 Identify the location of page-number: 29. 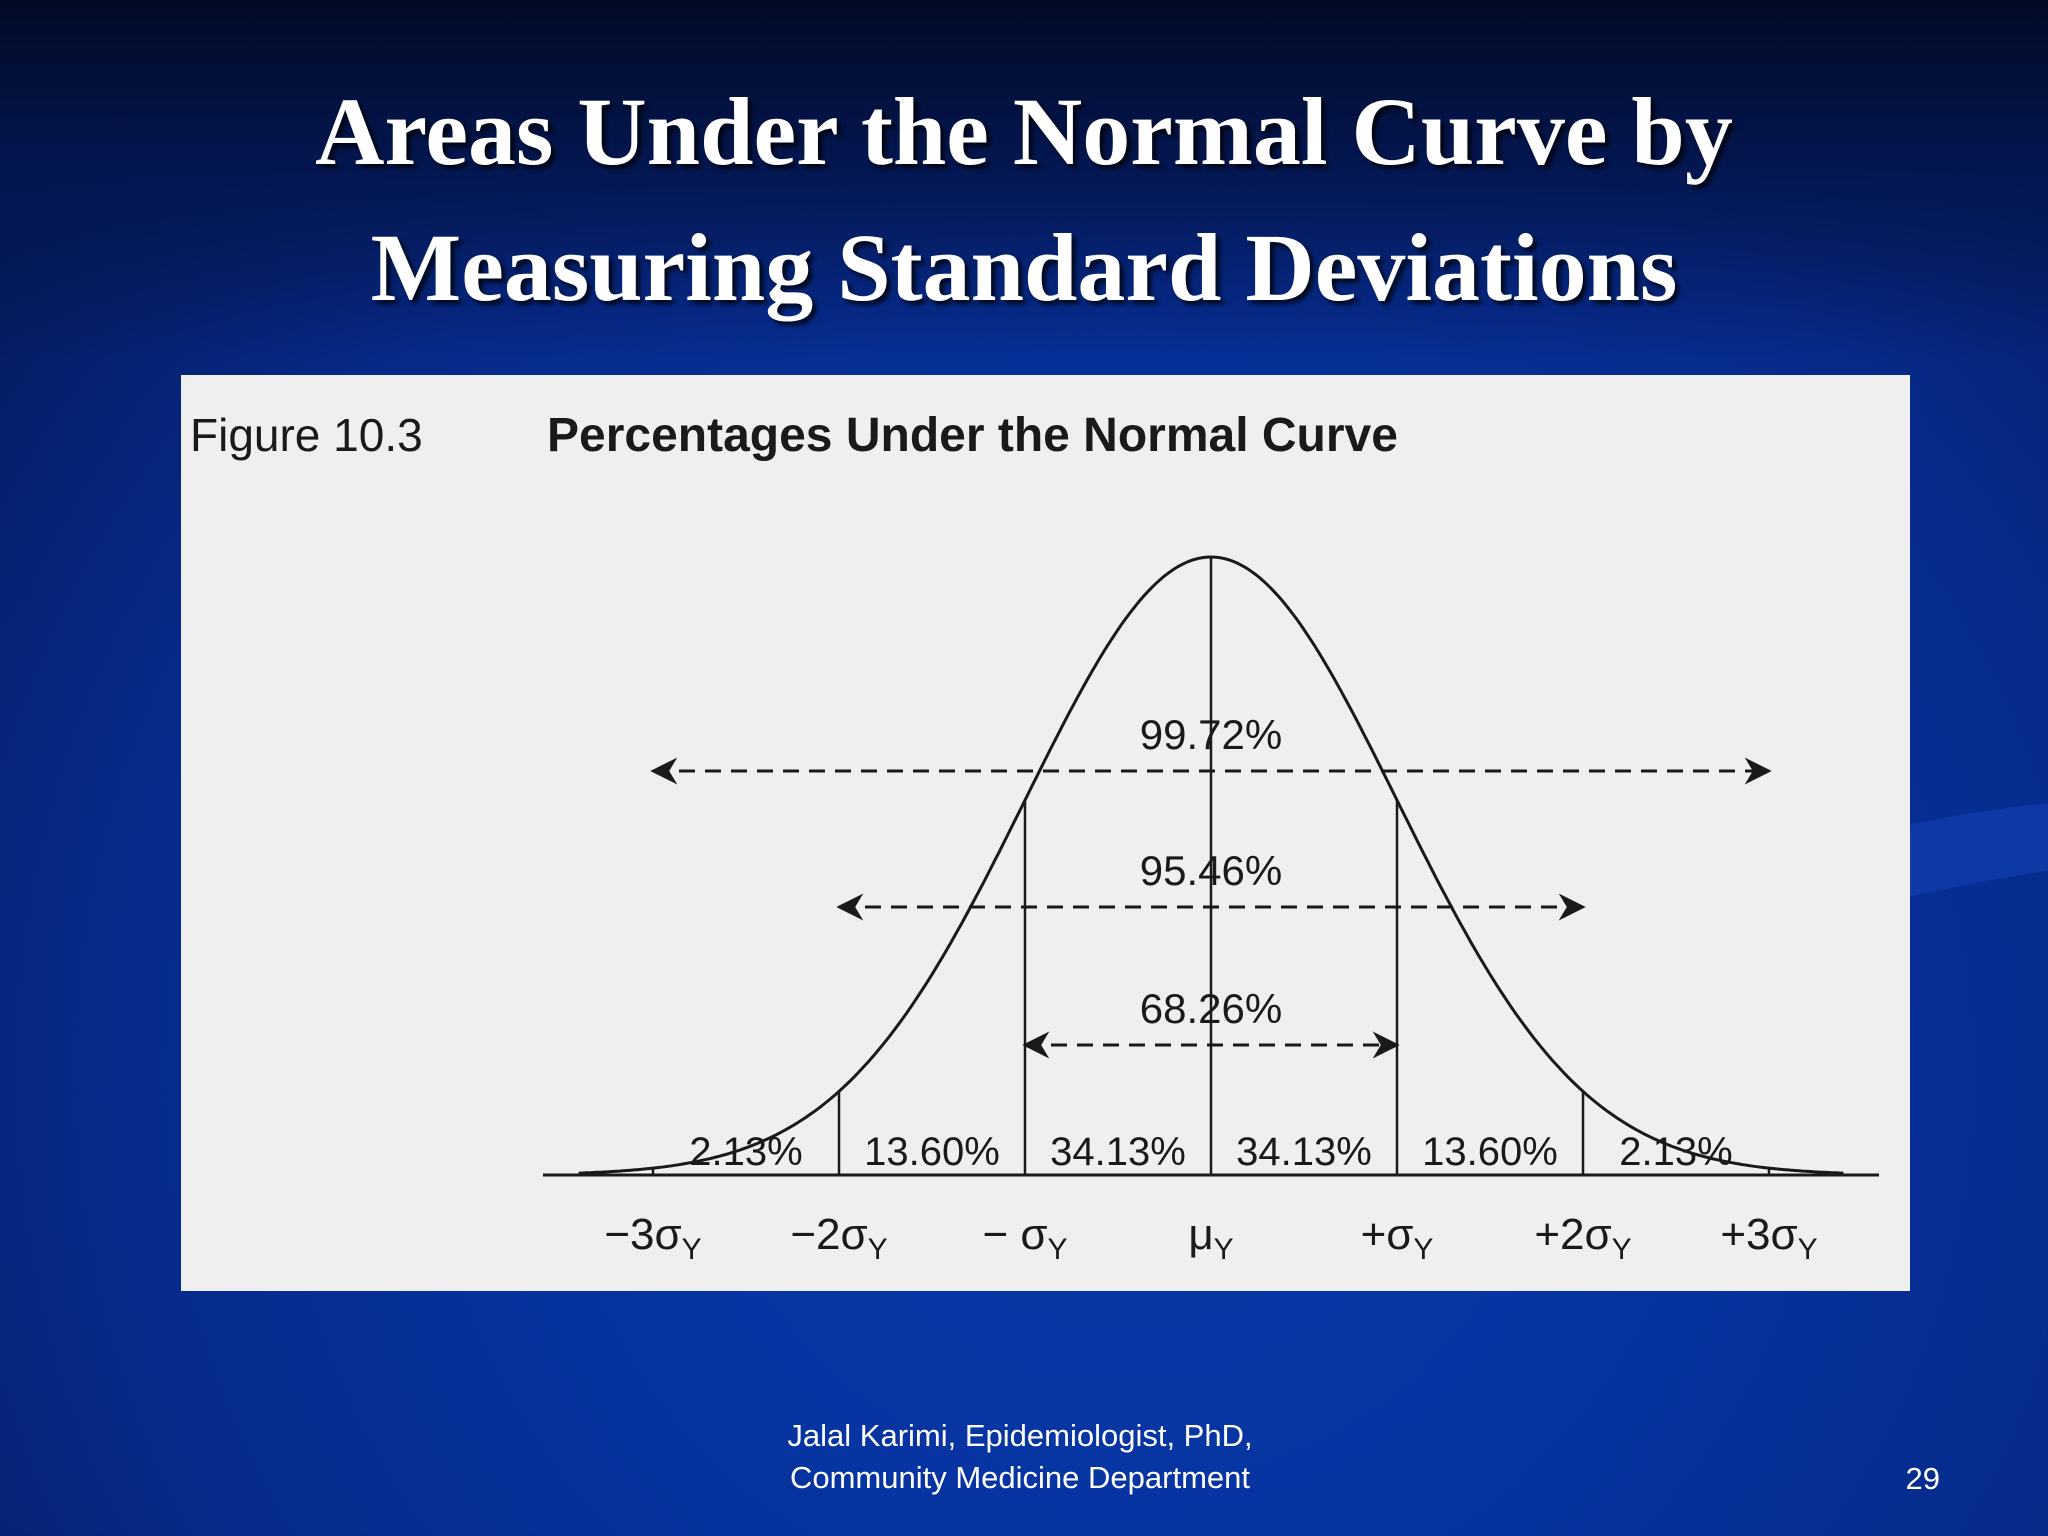
(1922, 1478).